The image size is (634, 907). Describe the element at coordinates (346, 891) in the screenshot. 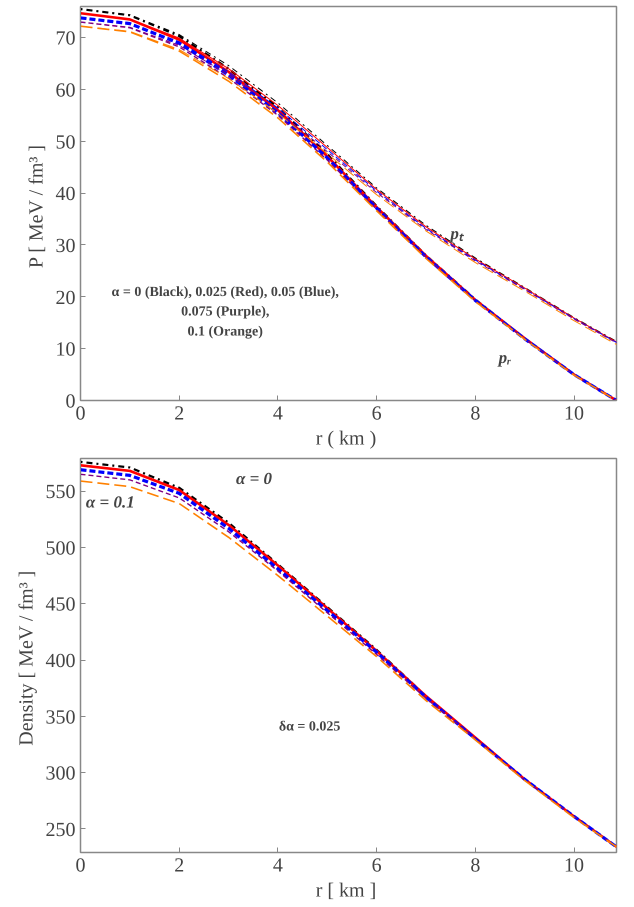

I see `x-axis-title: r [ km ]` at that location.